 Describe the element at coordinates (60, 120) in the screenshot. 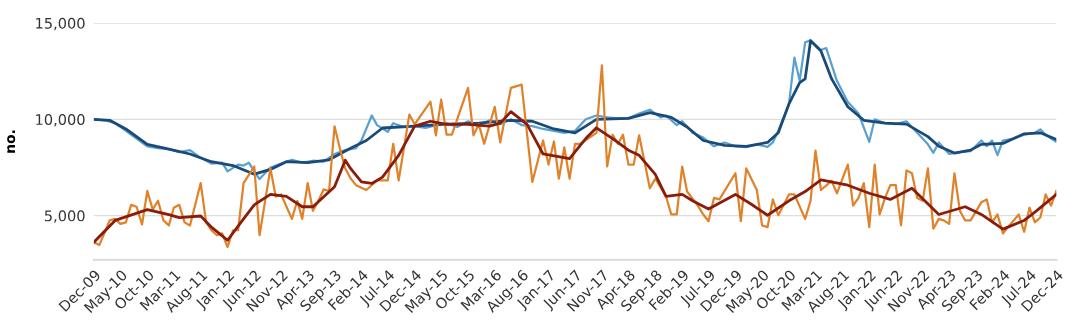

I see `y-tick-label: 10,000` at that location.